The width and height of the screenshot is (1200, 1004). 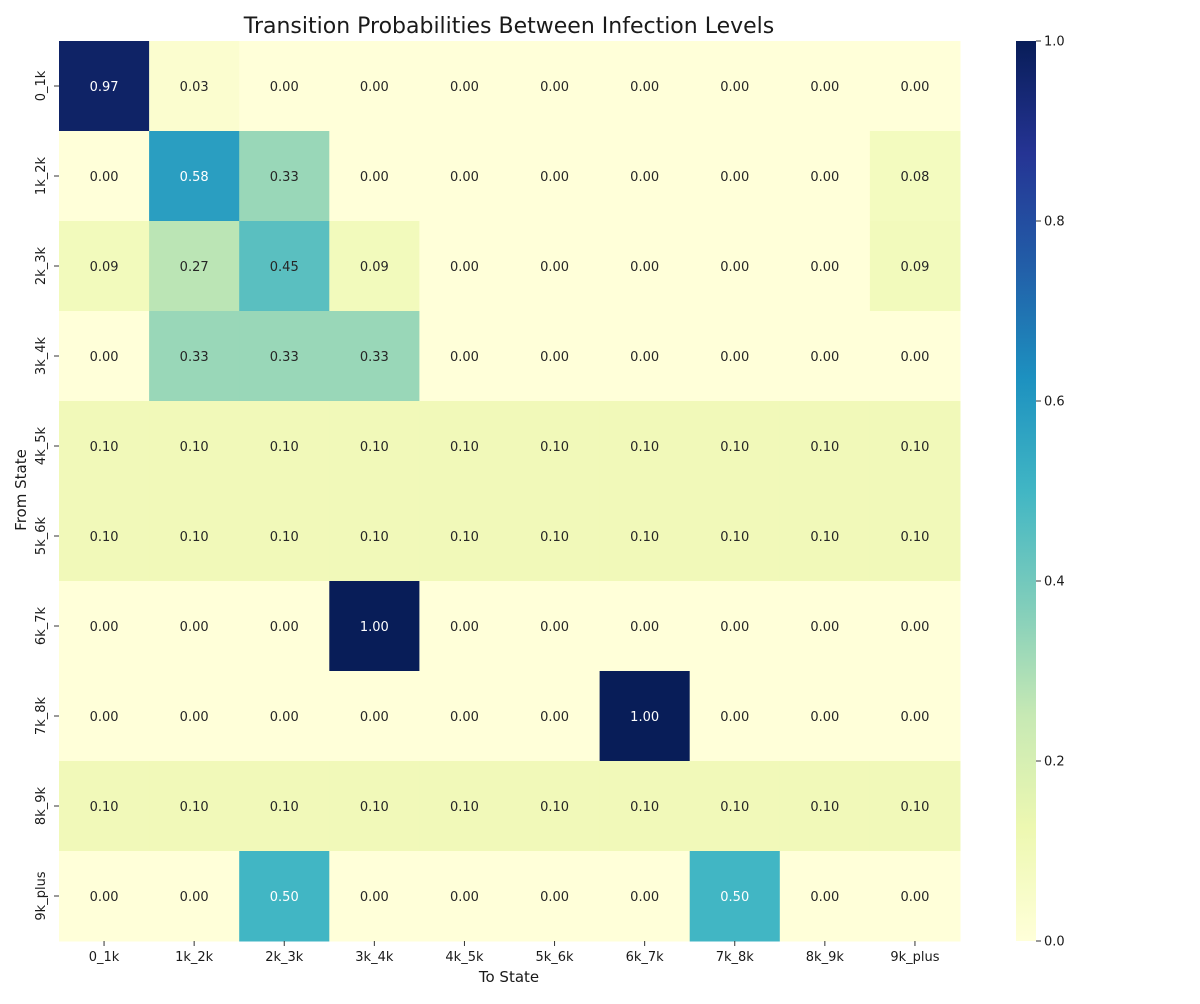 What do you see at coordinates (645, 957) in the screenshot?
I see `x-tick-label: 6k_7k` at bounding box center [645, 957].